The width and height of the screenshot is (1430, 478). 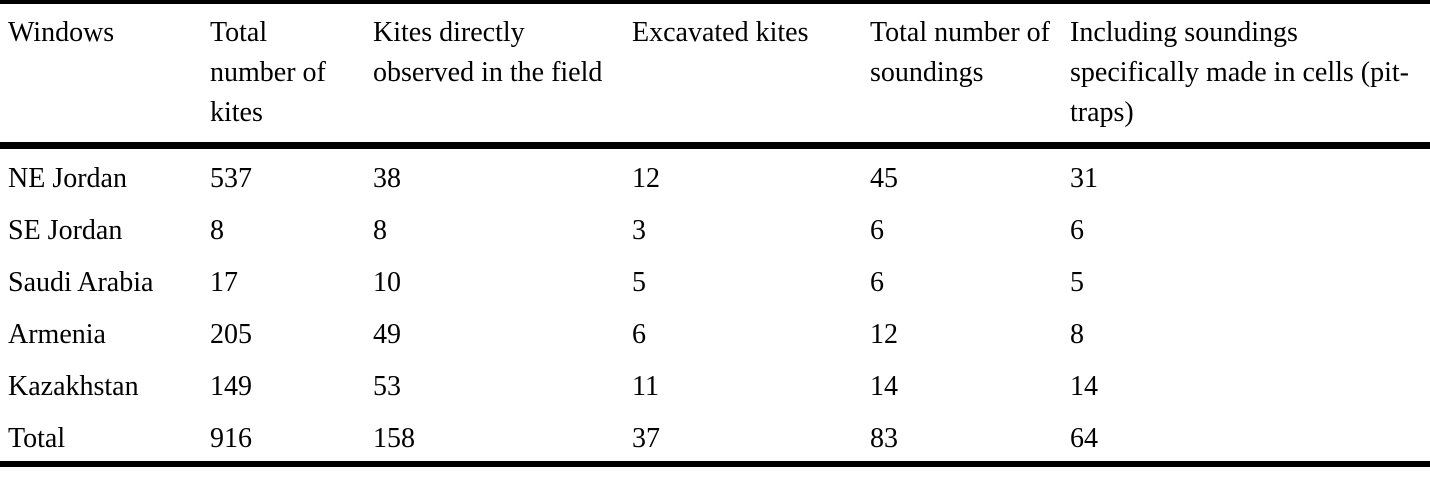 What do you see at coordinates (65, 230) in the screenshot?
I see `row-label-cell: SE Jordan` at bounding box center [65, 230].